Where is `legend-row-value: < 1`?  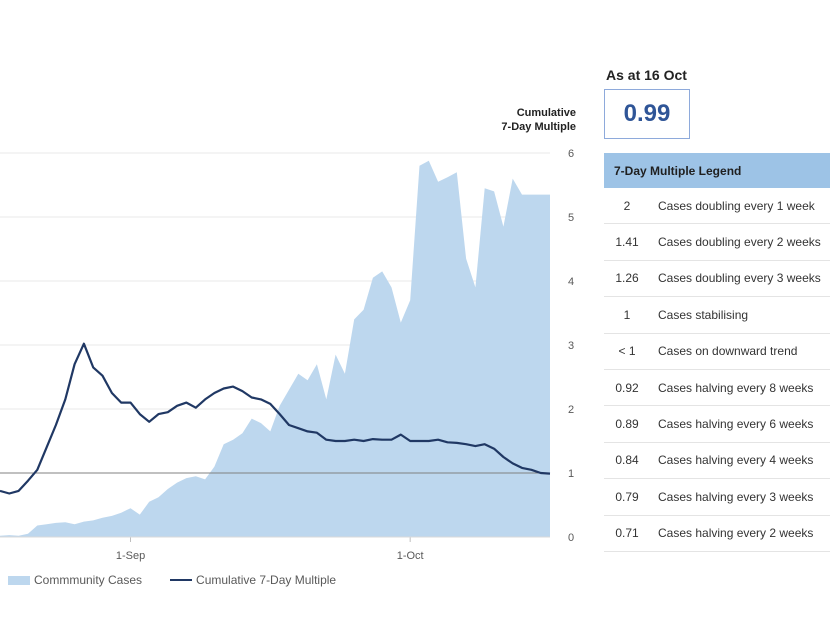 legend-row-value: < 1 is located at coordinates (627, 351).